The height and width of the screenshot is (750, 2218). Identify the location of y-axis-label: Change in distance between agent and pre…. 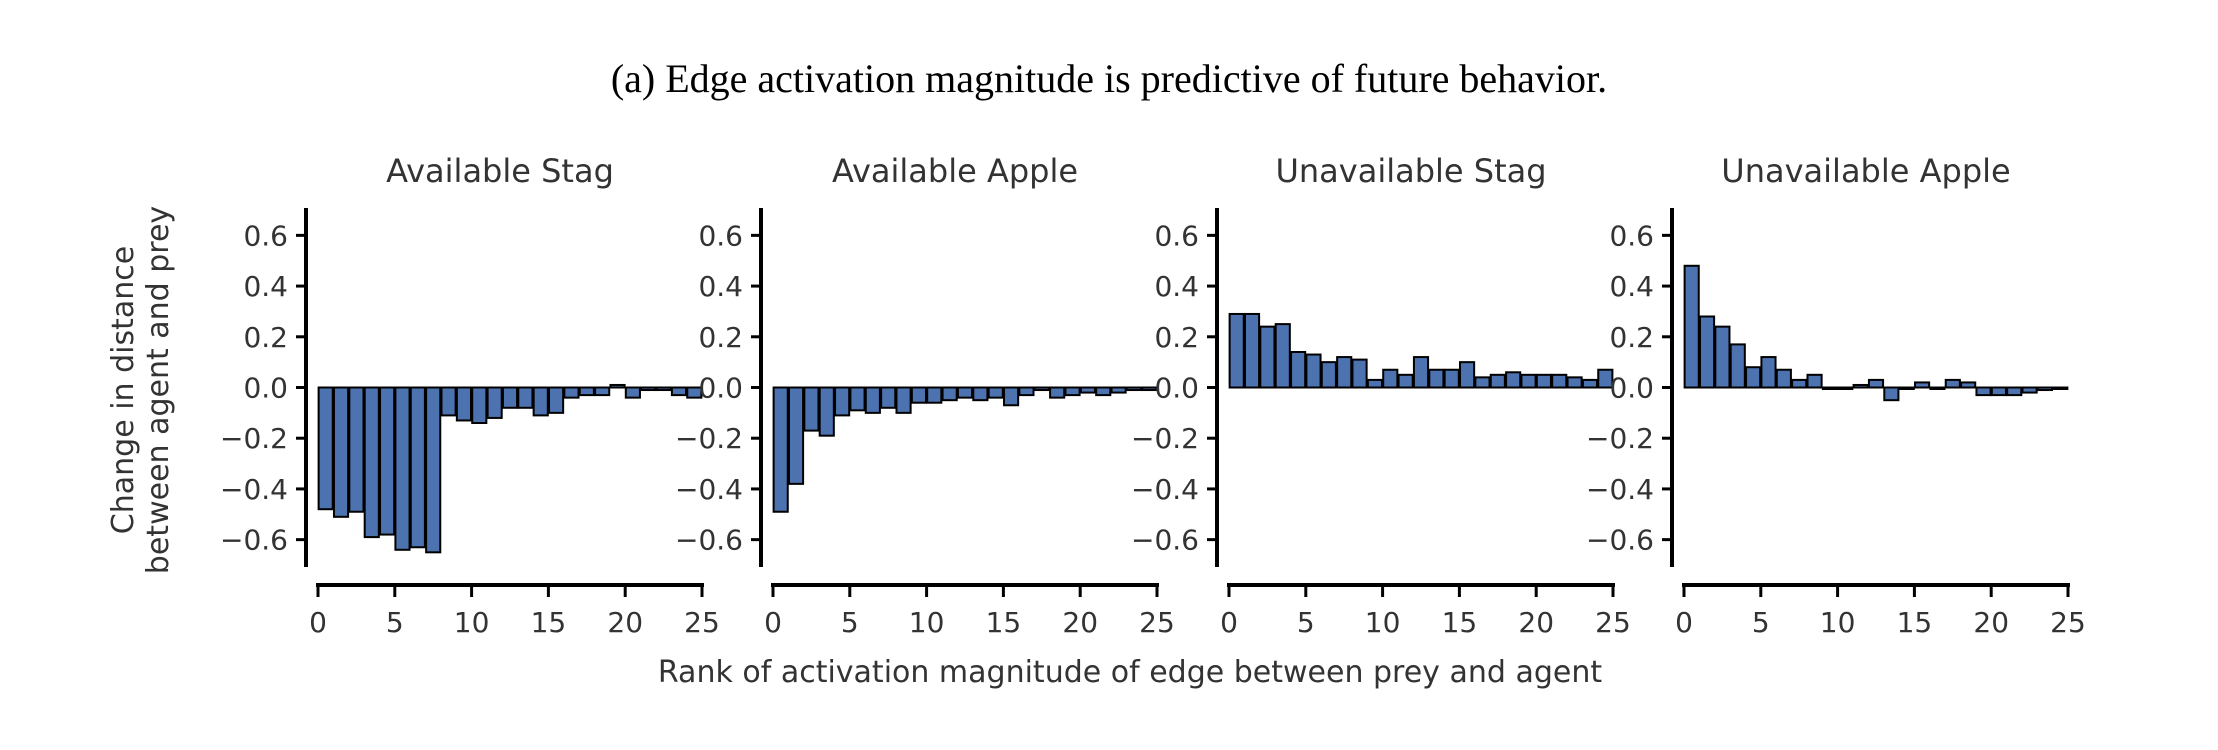
(141, 390).